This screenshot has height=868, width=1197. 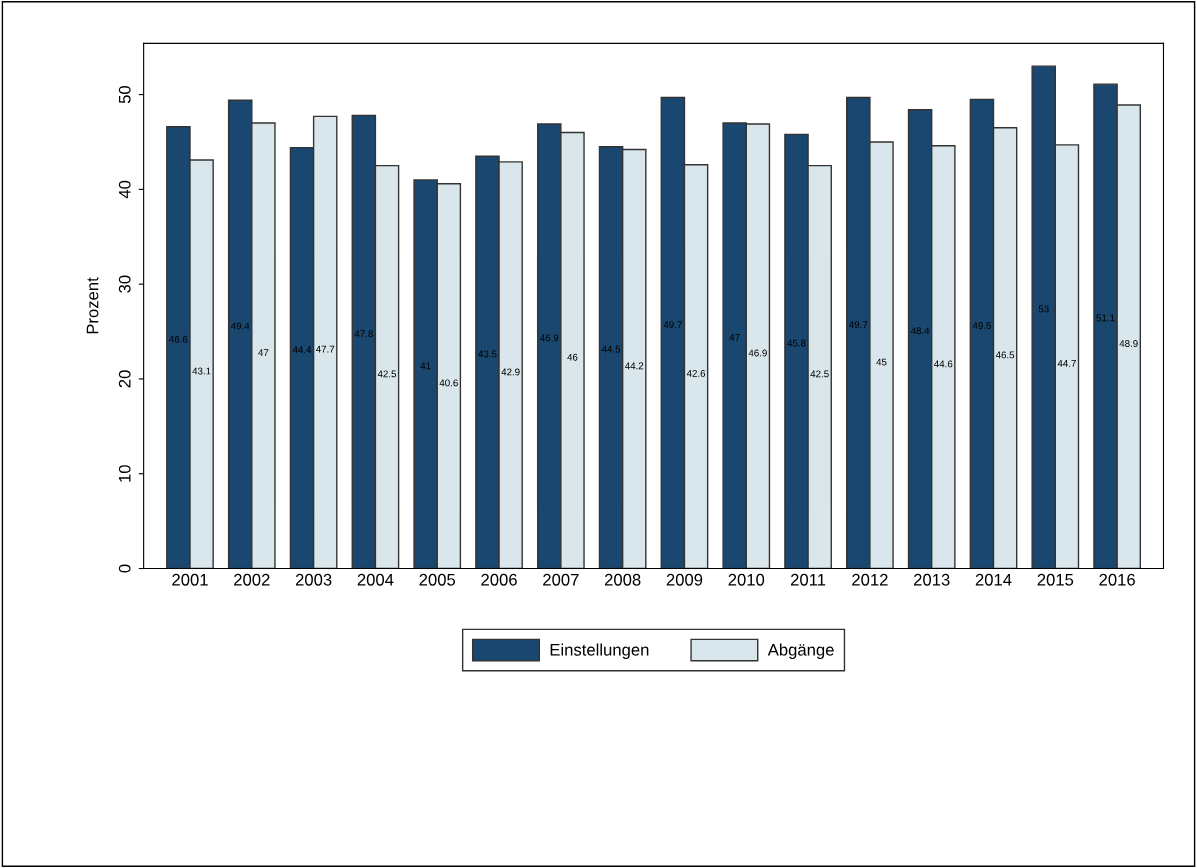 What do you see at coordinates (1066, 363) in the screenshot?
I see `data-label: 44.7` at bounding box center [1066, 363].